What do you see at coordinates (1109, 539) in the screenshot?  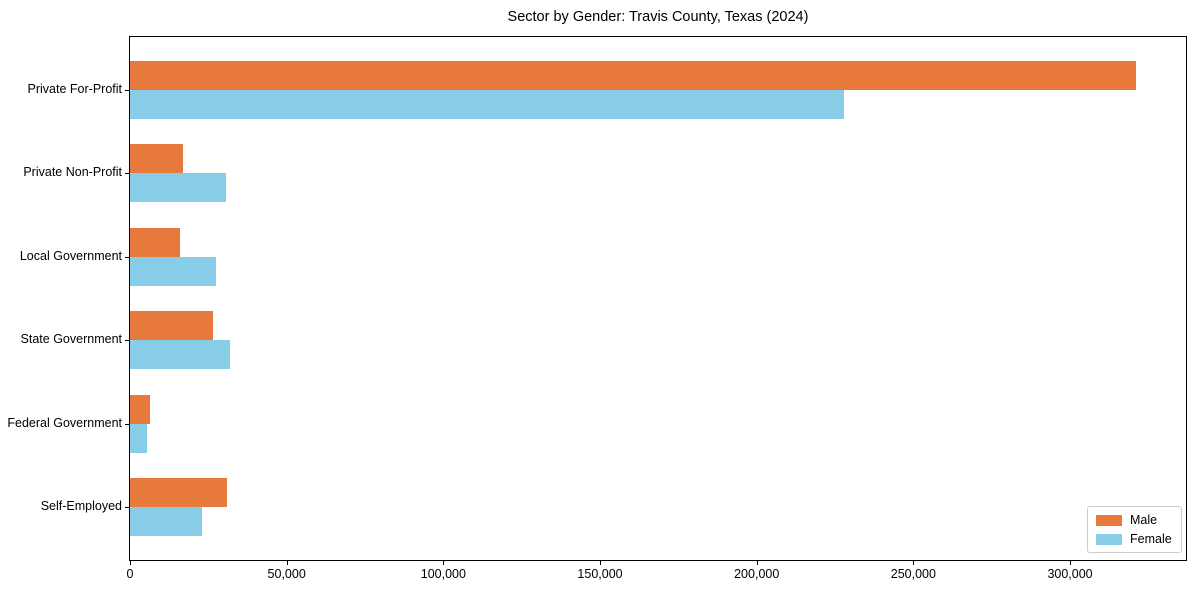 I see `female-series-swatch-icon` at bounding box center [1109, 539].